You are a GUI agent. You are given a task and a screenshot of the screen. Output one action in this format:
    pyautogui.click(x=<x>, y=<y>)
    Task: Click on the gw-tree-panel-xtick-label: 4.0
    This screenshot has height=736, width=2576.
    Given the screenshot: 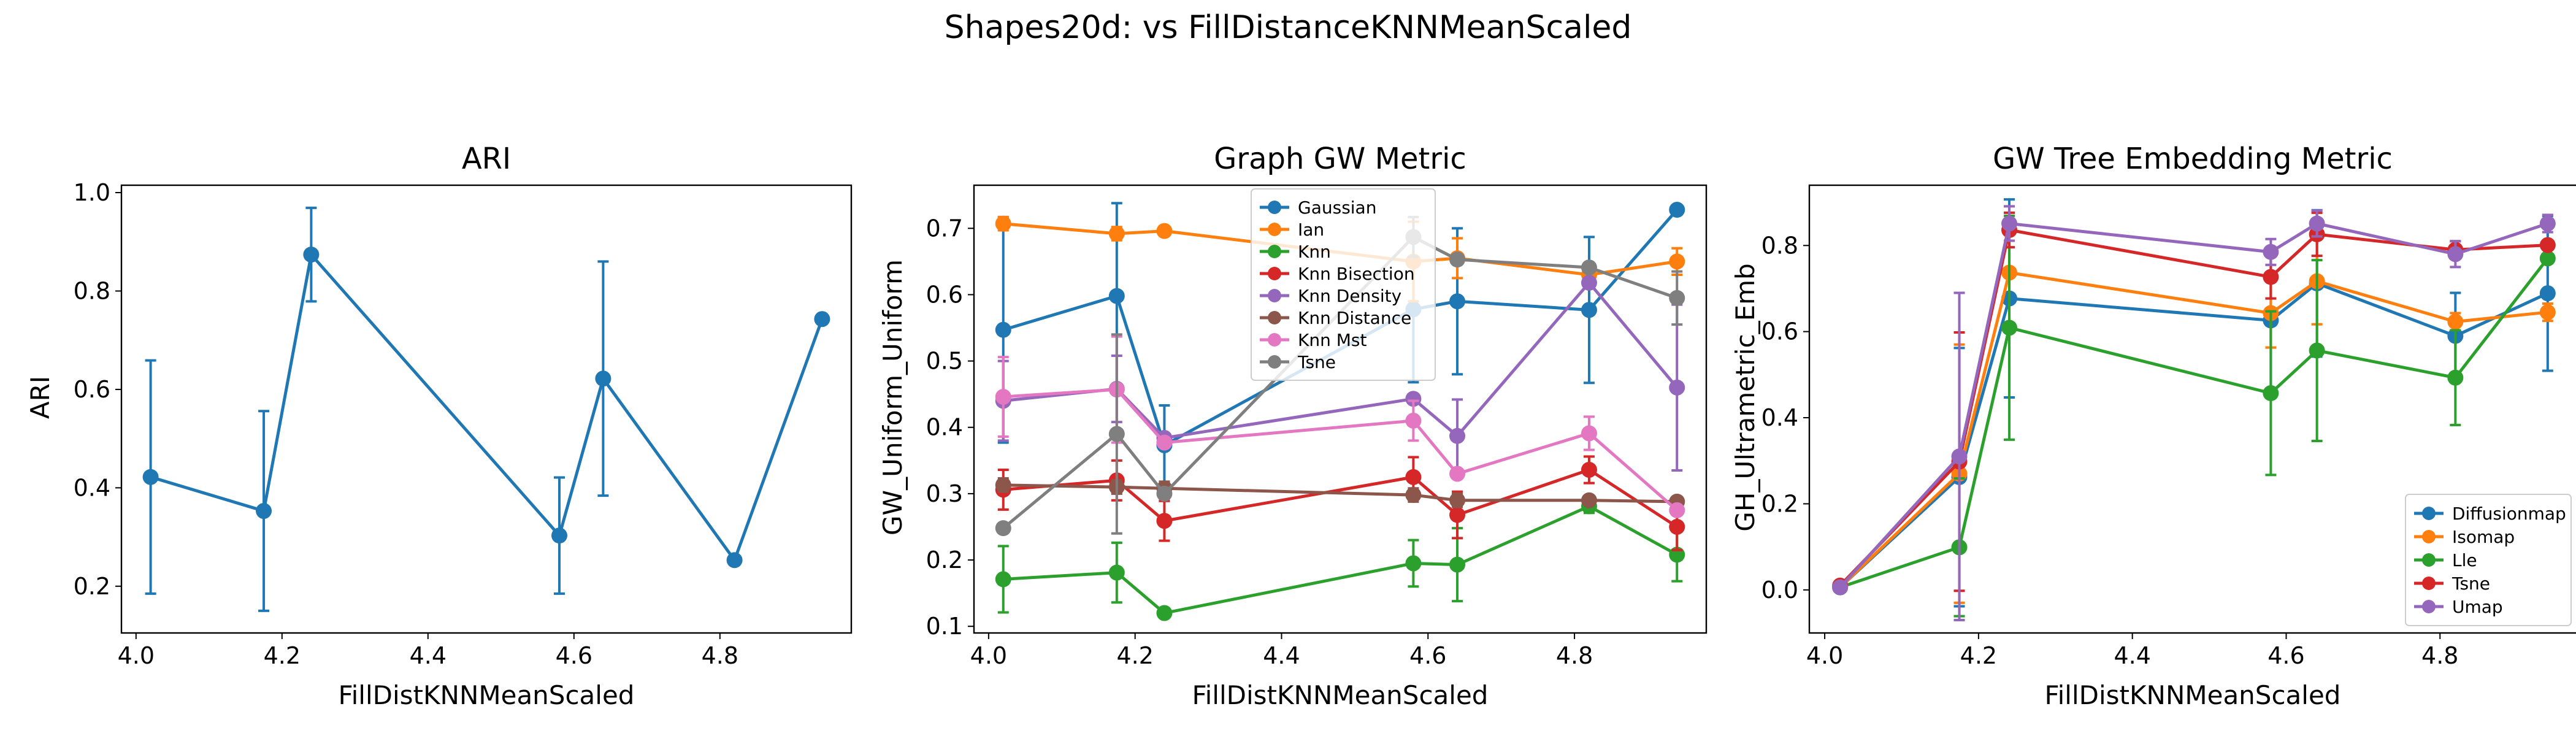 What is the action you would take?
    pyautogui.click(x=1824, y=655)
    